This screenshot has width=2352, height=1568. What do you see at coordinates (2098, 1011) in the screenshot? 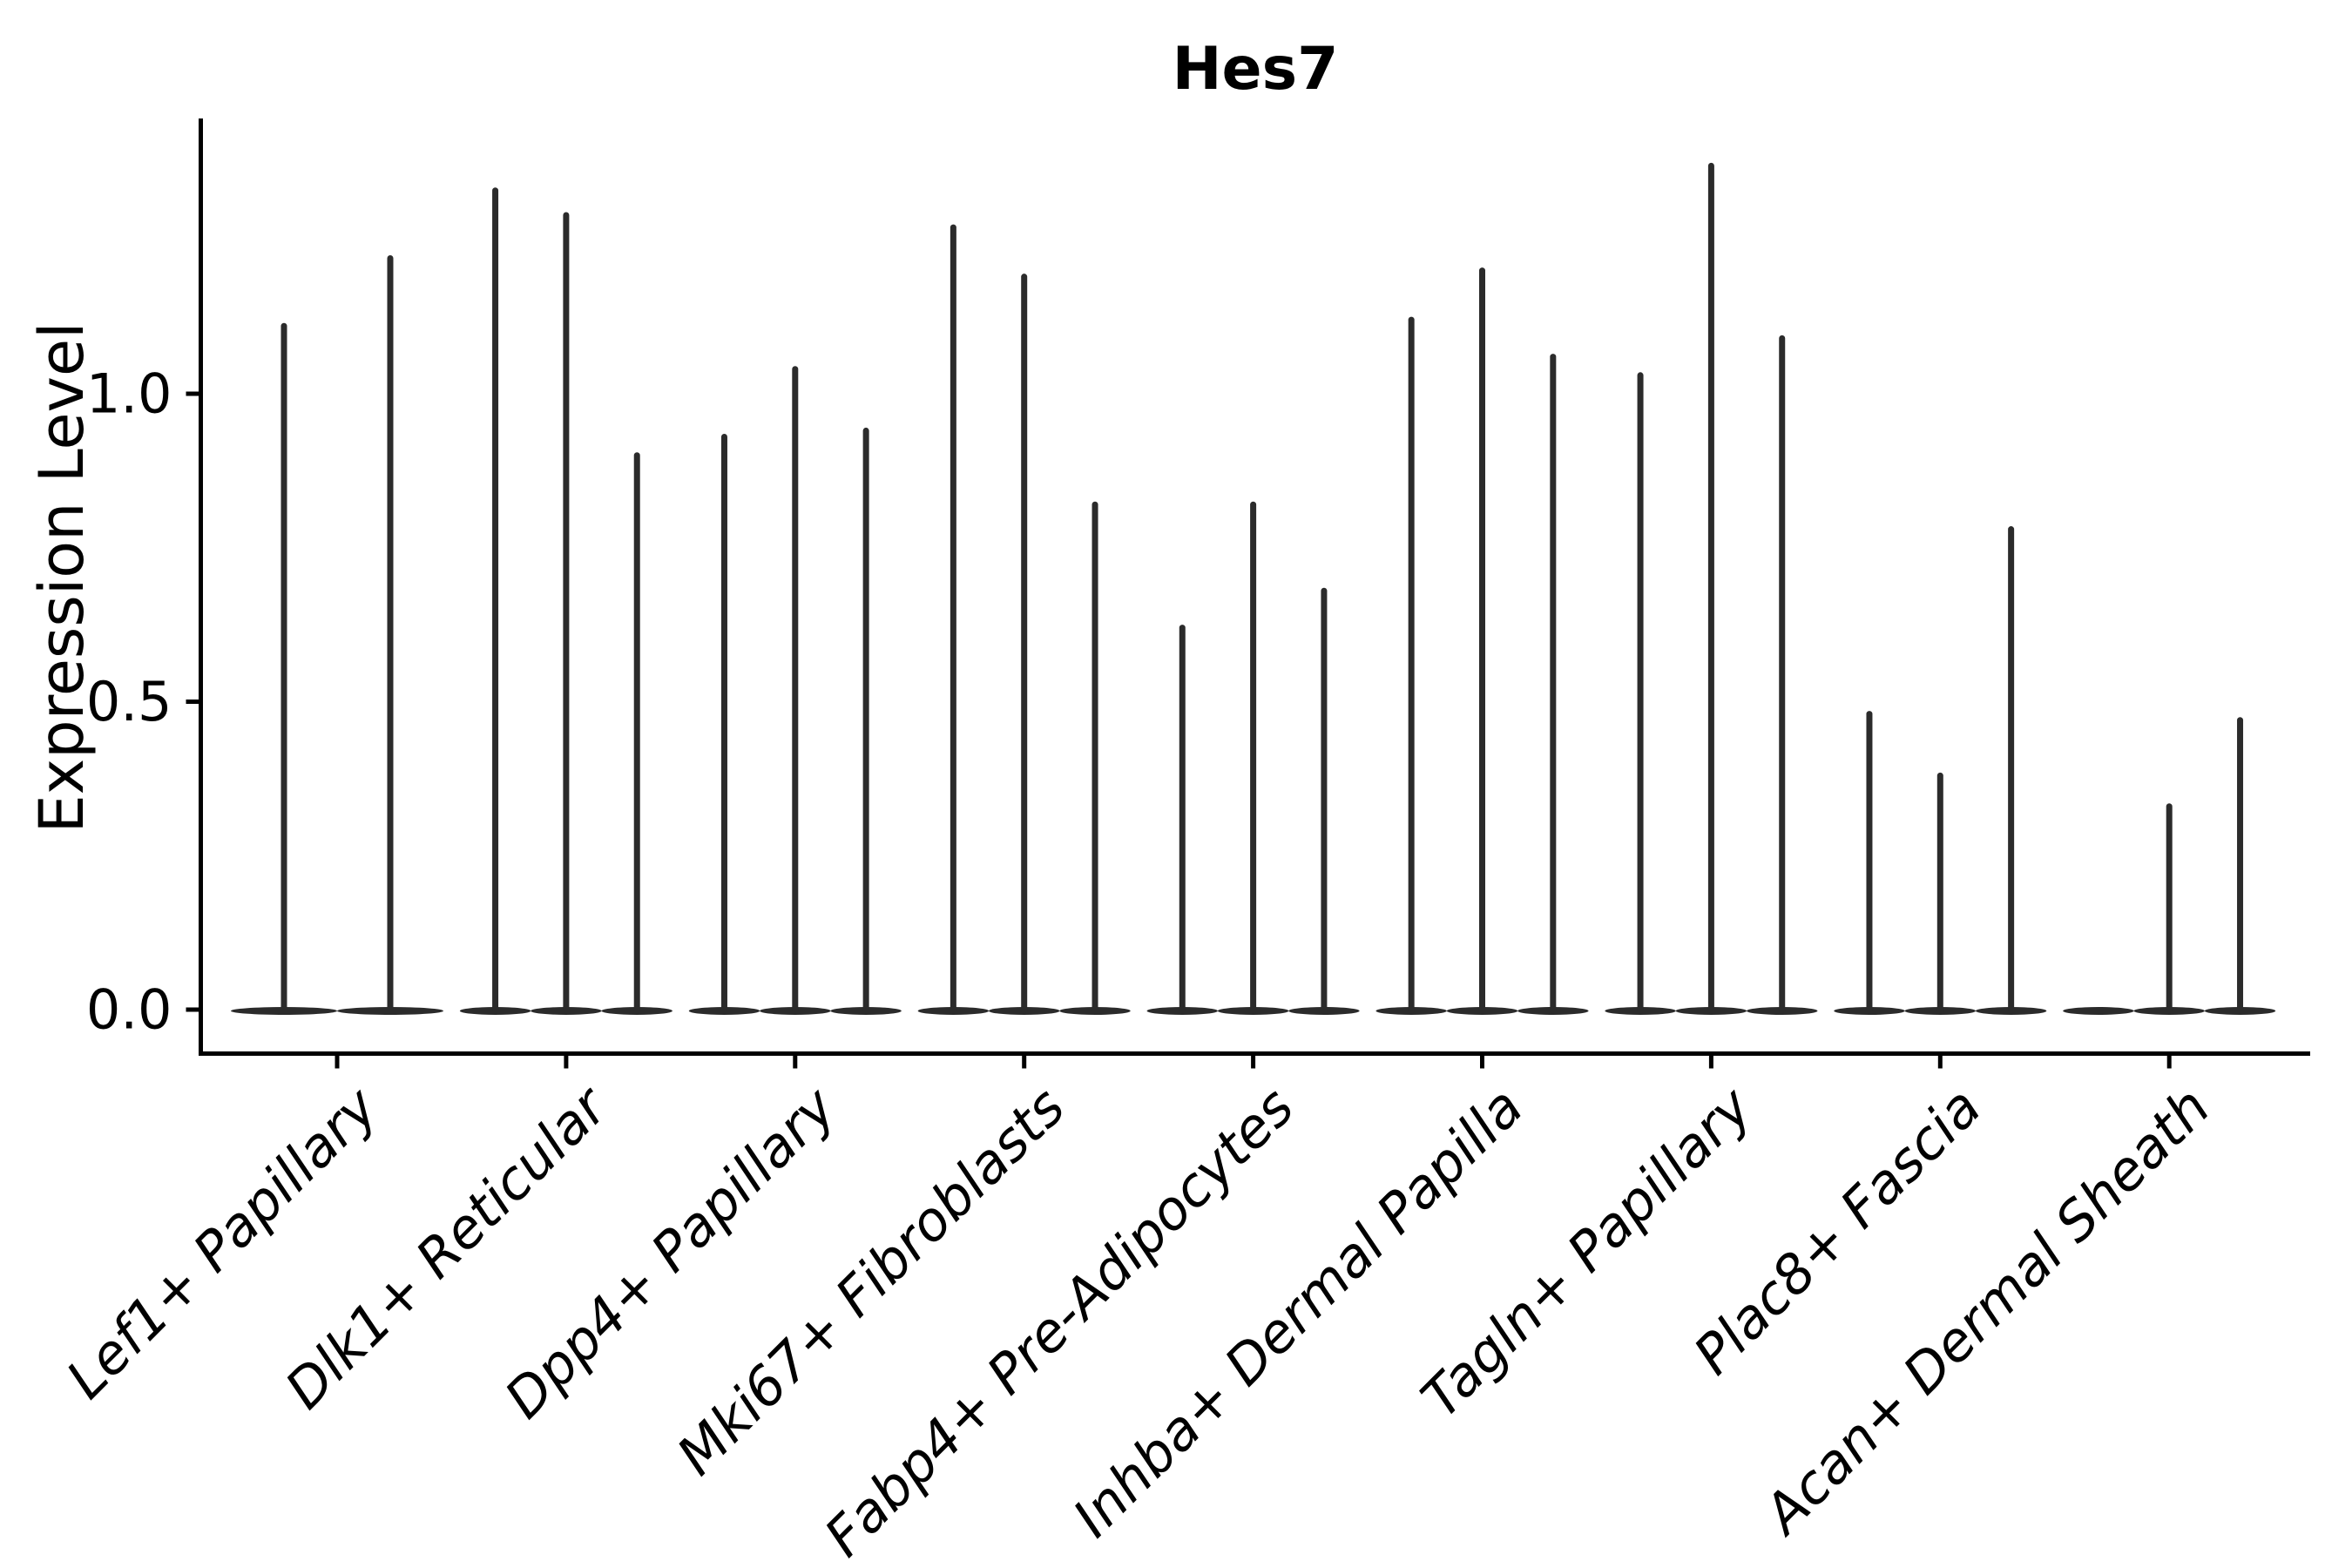
I see `violin-body` at bounding box center [2098, 1011].